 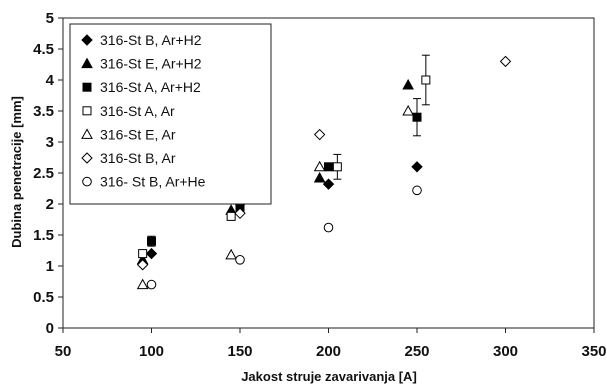 What do you see at coordinates (329, 376) in the screenshot?
I see `x-axis-label: Jakost struje zavarivanja [A]` at bounding box center [329, 376].